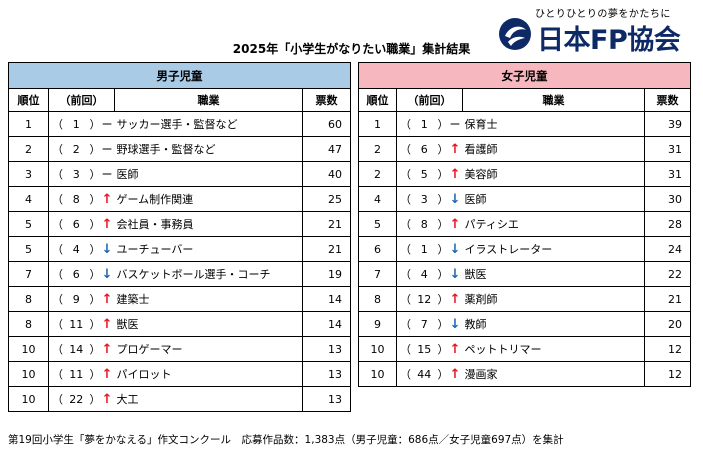  What do you see at coordinates (524, 124) in the screenshot?
I see `table-row: 1 （1）ー保育士 39` at bounding box center [524, 124].